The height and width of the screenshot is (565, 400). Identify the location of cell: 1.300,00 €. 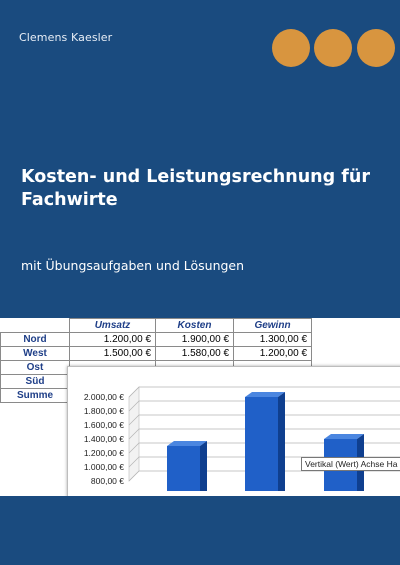
(272, 339).